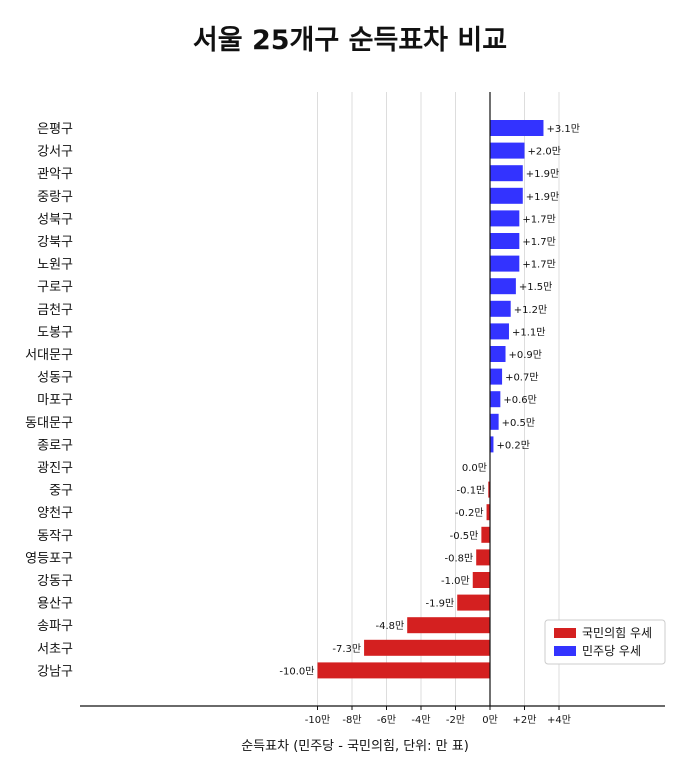 This screenshot has width=700, height=765. Describe the element at coordinates (55, 536) in the screenshot. I see `category-label: 동작구` at that location.